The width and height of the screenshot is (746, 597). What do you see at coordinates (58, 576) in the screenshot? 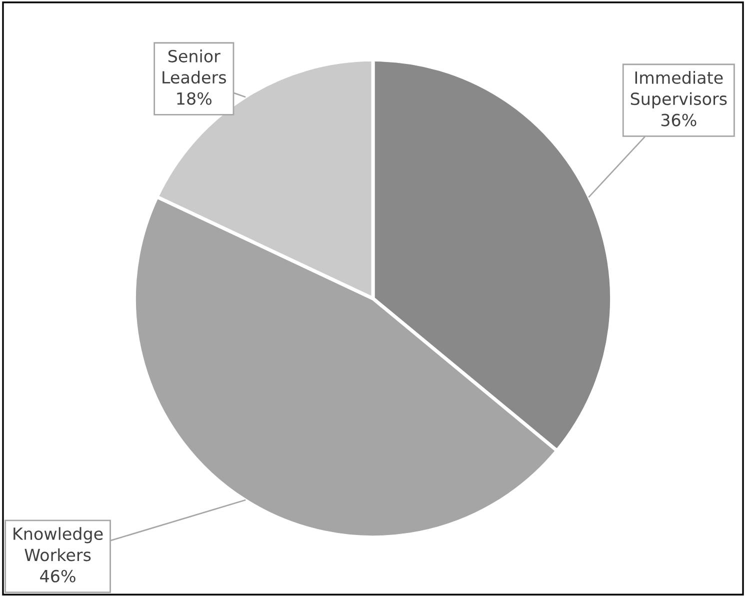
I see `data-label: 46%` at bounding box center [58, 576].